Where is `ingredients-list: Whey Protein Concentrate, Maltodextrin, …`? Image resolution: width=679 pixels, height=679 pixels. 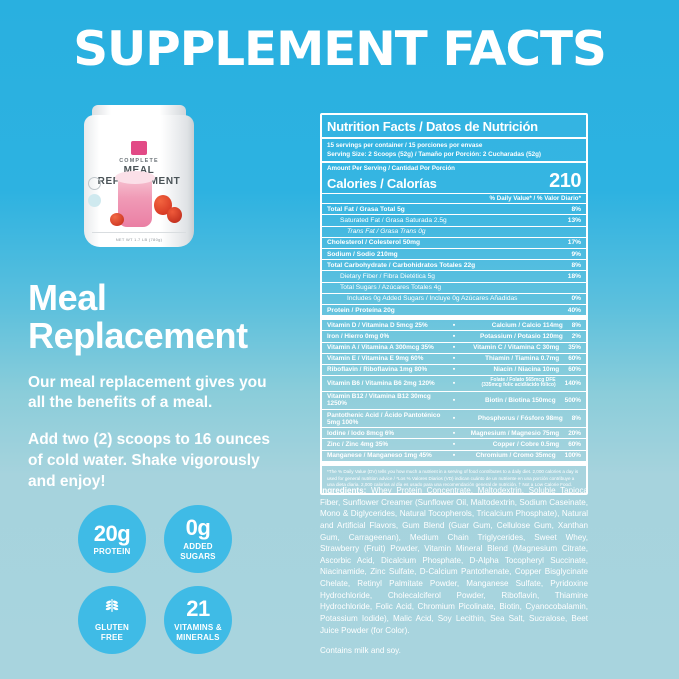
ingredients-list: Whey Protein Concentrate, Maltodextrin, … is located at coordinates (454, 560).